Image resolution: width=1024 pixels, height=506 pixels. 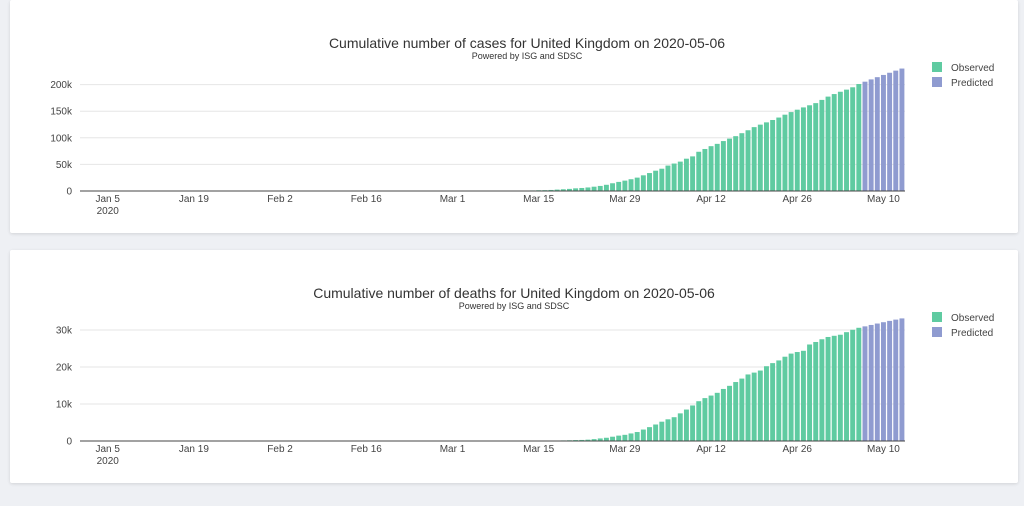 What do you see at coordinates (972, 83) in the screenshot?
I see `legend-label-predicted: Predicted` at bounding box center [972, 83].